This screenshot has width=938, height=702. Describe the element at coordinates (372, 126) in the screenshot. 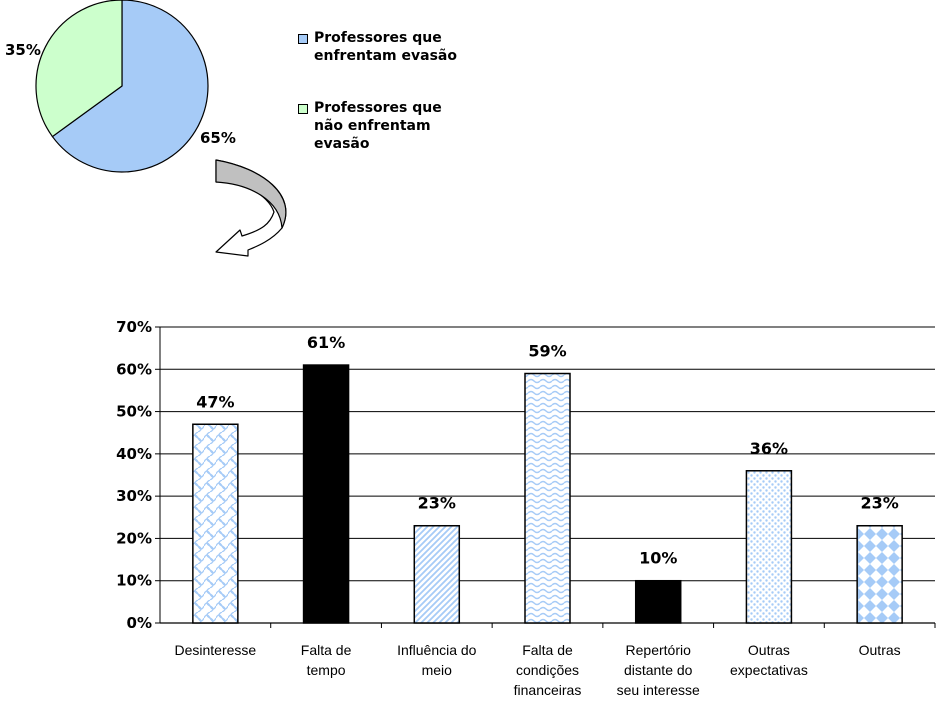

I see `legend-line: não enfrentam` at that location.